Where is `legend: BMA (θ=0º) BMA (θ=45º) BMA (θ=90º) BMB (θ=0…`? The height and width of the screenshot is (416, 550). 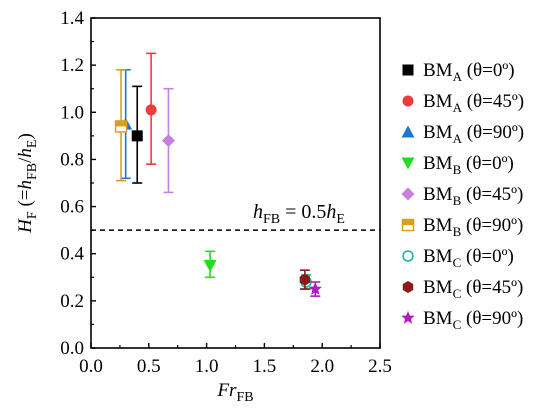 legend: BMA (θ=0º) BMA (θ=45º) BMA (θ=90º) BMB (θ=0… is located at coordinates (462, 196).